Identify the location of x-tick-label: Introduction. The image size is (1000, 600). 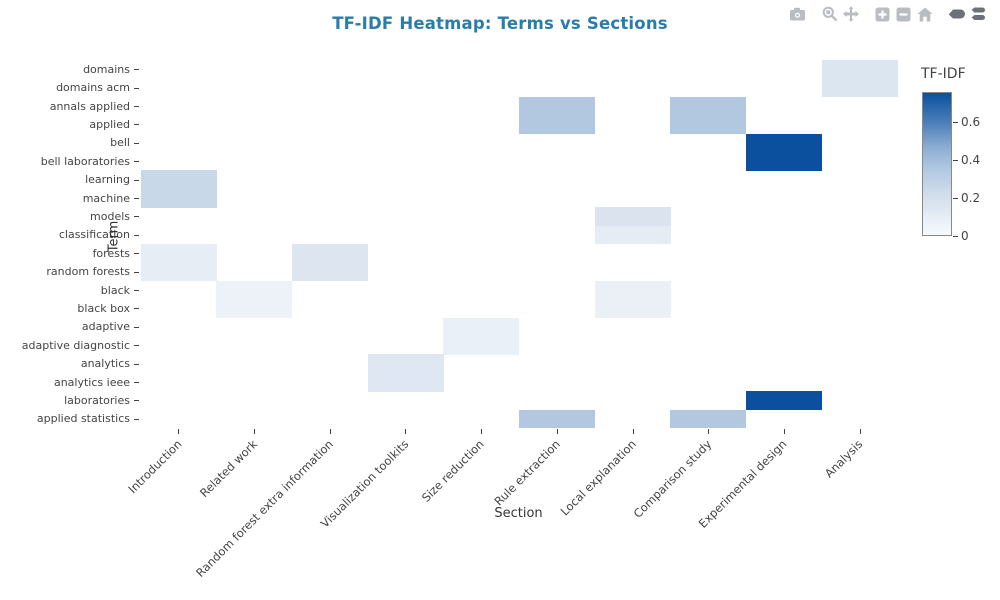
(155, 467).